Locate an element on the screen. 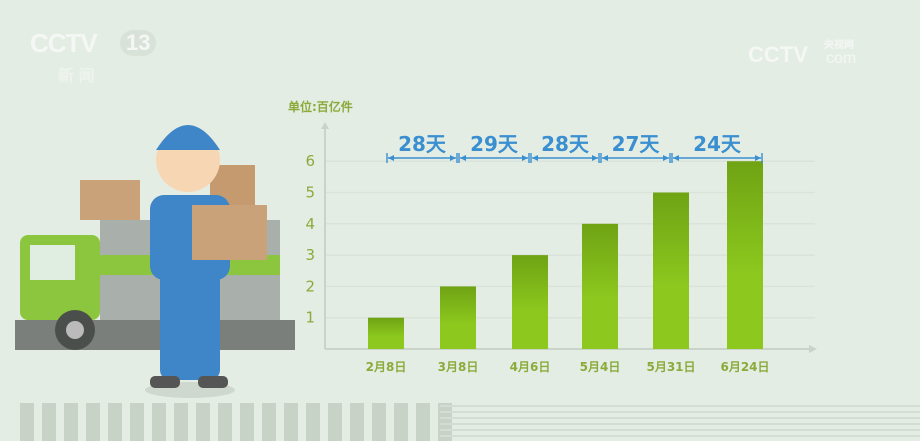 This screenshot has width=920, height=441. y-tick-label: 6 is located at coordinates (310, 161).